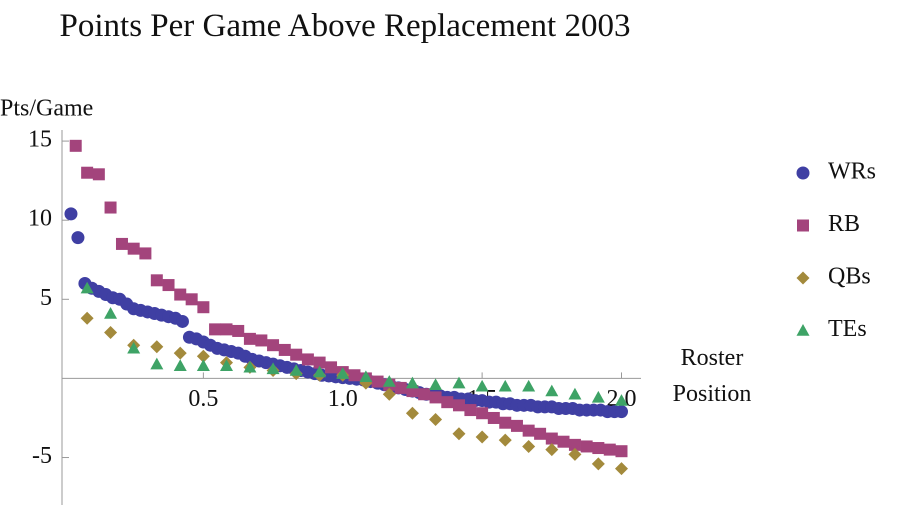 The image size is (900, 506). I want to click on y-tick-label: -5, so click(42, 456).